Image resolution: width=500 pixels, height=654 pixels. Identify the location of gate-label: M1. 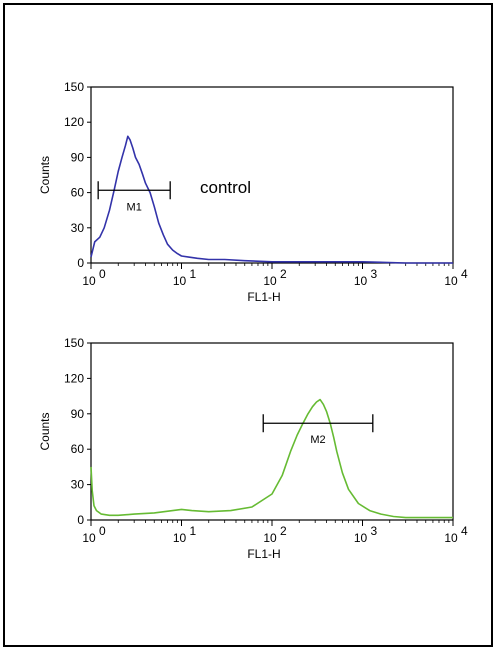
(134, 207).